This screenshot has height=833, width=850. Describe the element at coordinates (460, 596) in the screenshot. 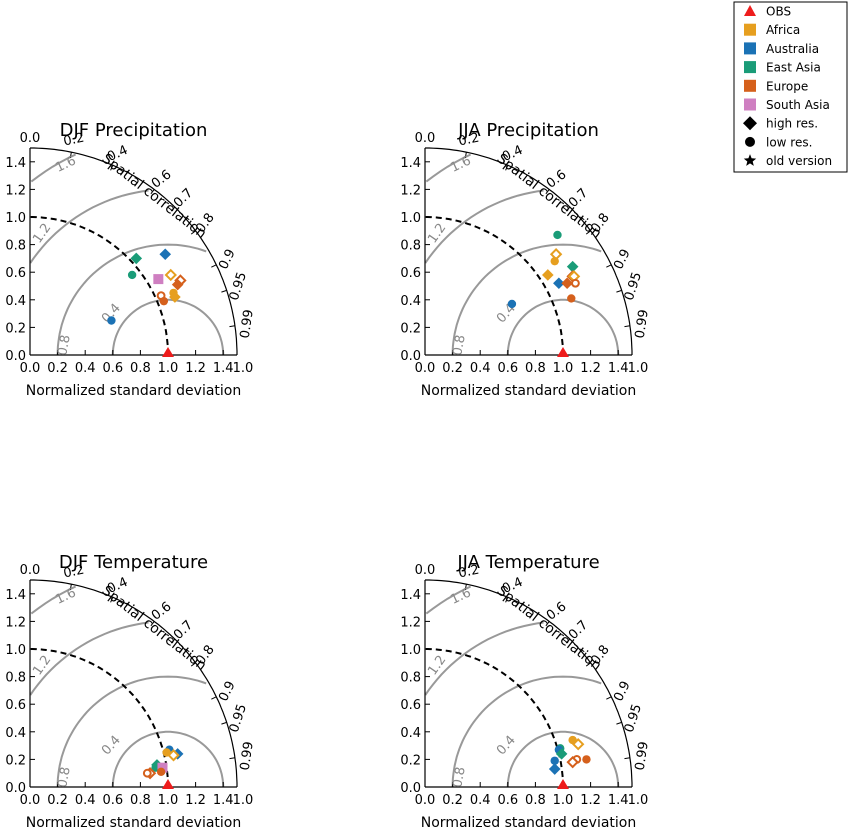

I see `rms-contour-label: 1.6` at that location.